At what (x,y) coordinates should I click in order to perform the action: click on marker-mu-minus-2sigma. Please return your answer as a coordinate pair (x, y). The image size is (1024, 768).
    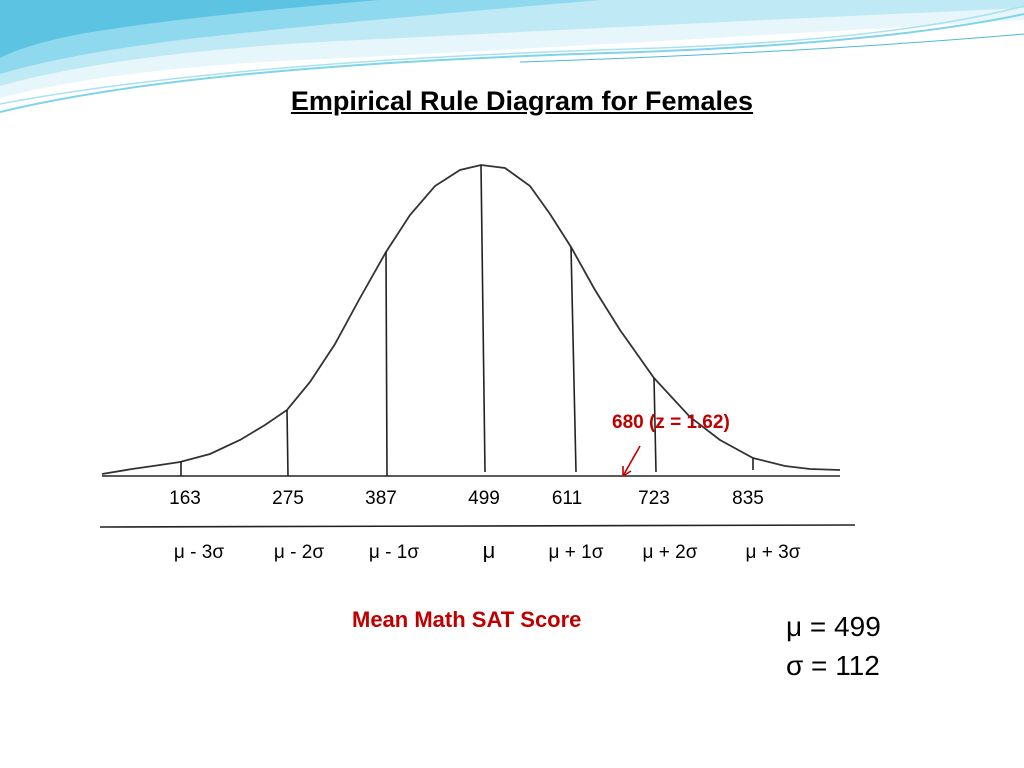
    Looking at the image, I should click on (287, 443).